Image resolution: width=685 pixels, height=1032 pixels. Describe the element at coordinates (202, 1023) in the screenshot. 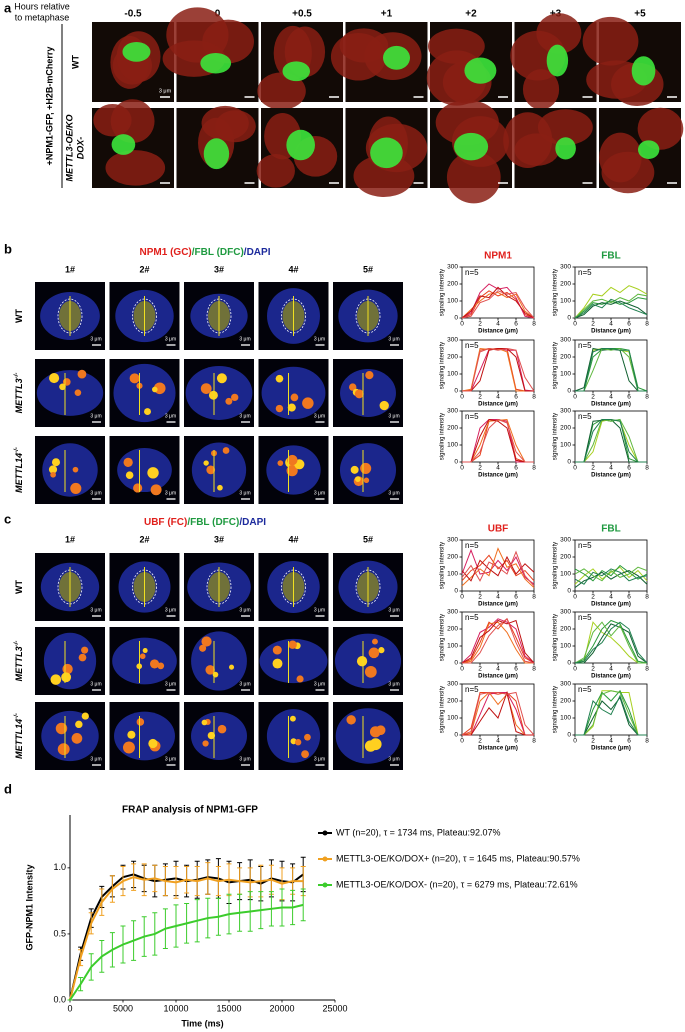

I see `x-axis-label: Time (ms)` at that location.